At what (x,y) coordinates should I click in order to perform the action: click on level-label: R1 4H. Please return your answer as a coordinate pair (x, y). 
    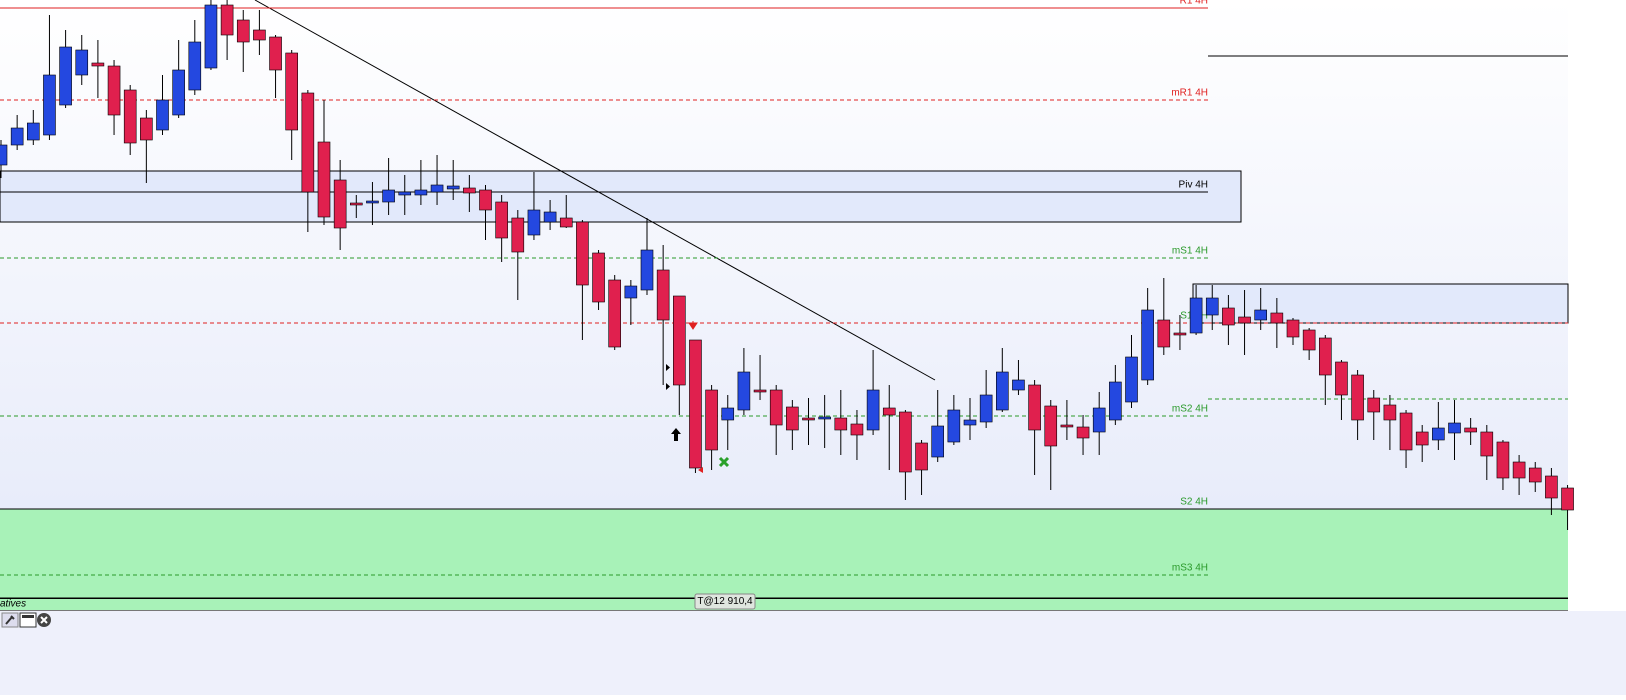
    Looking at the image, I should click on (1194, 3).